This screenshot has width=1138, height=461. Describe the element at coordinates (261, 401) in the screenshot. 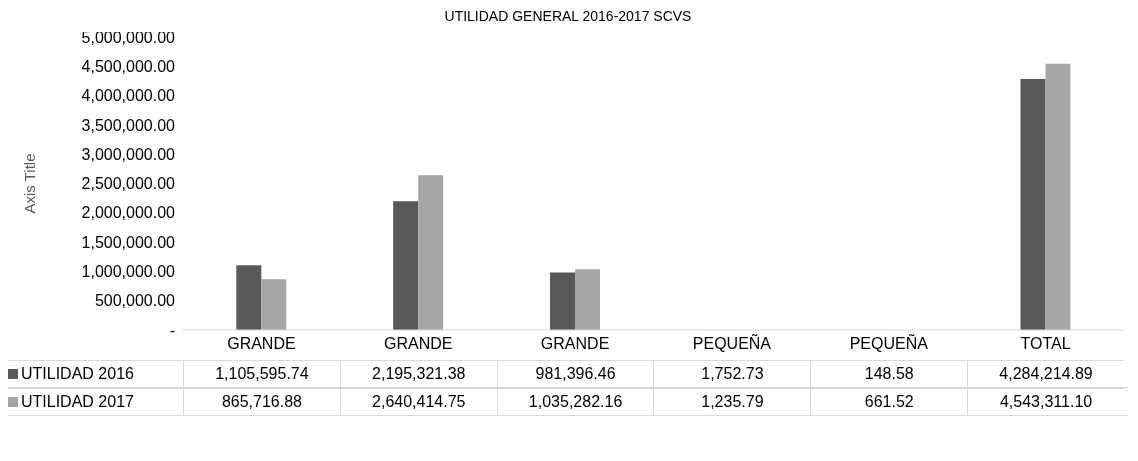

I see `data-label: 865,716.88` at that location.